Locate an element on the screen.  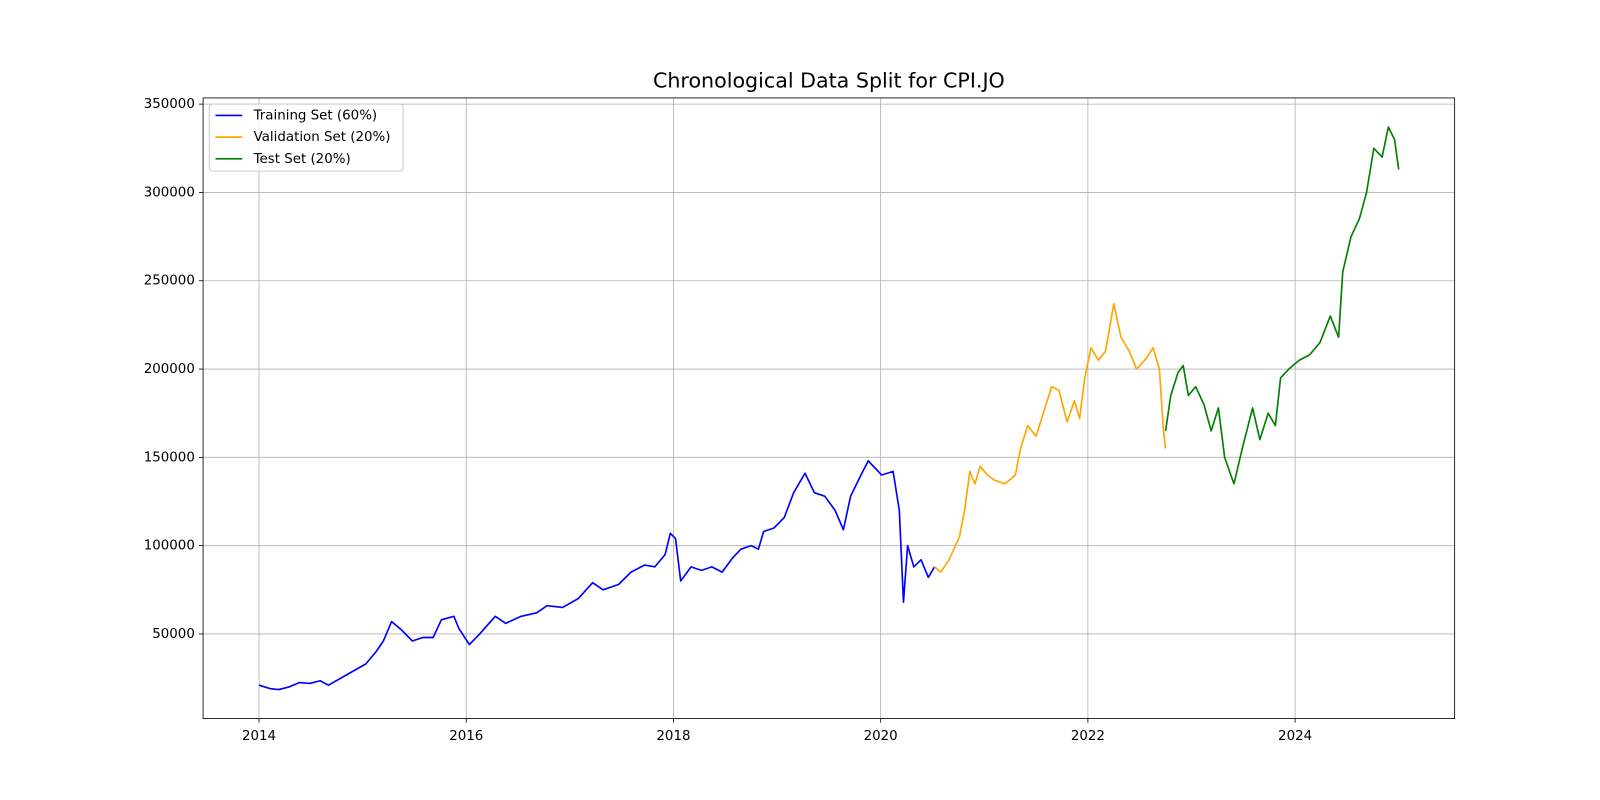
y-tick-label: 350000 is located at coordinates (169, 104).